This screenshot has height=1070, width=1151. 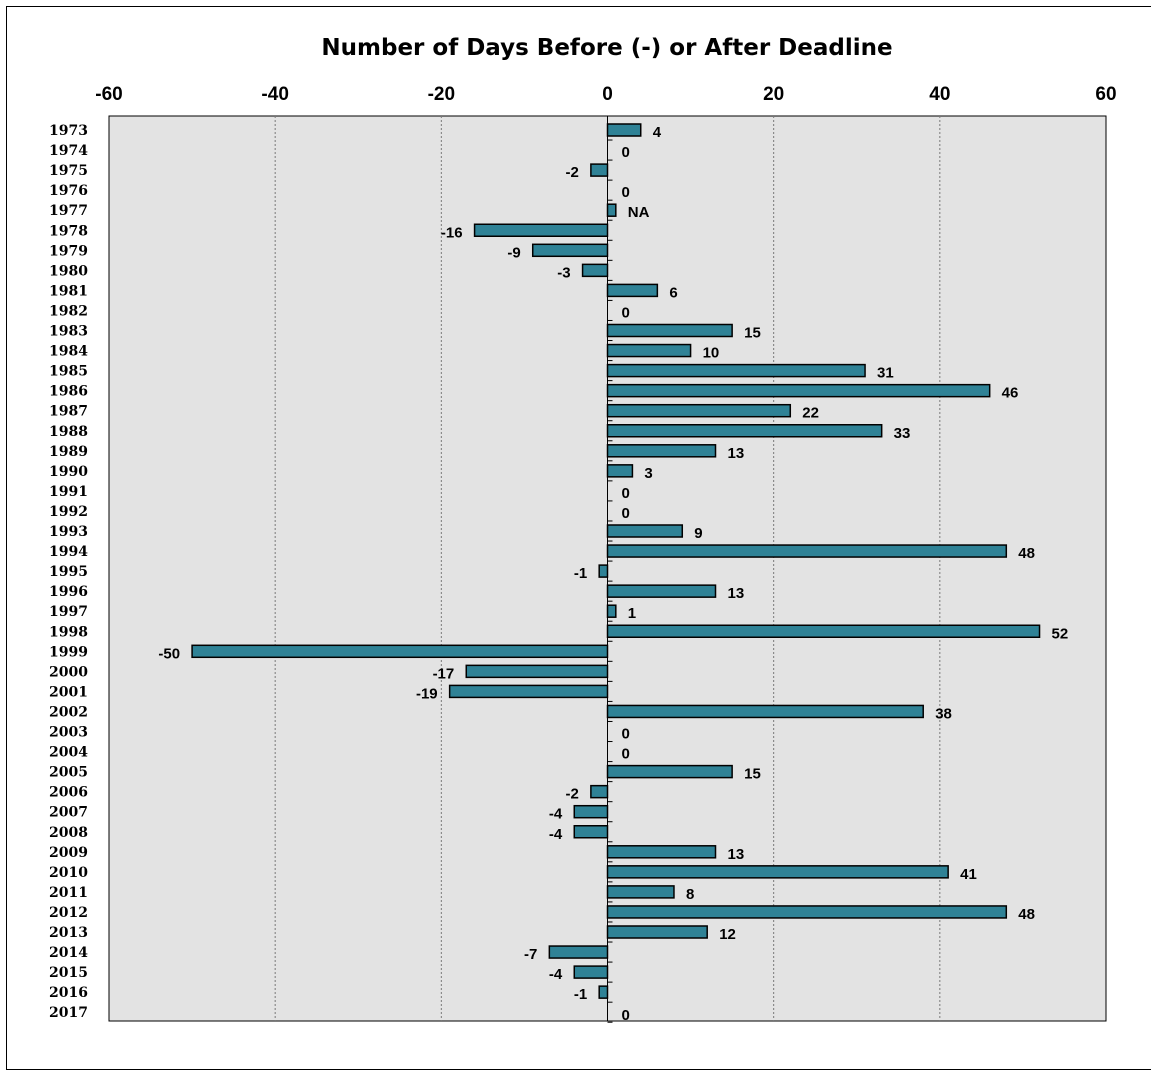 I want to click on data-label: 22, so click(x=810, y=413).